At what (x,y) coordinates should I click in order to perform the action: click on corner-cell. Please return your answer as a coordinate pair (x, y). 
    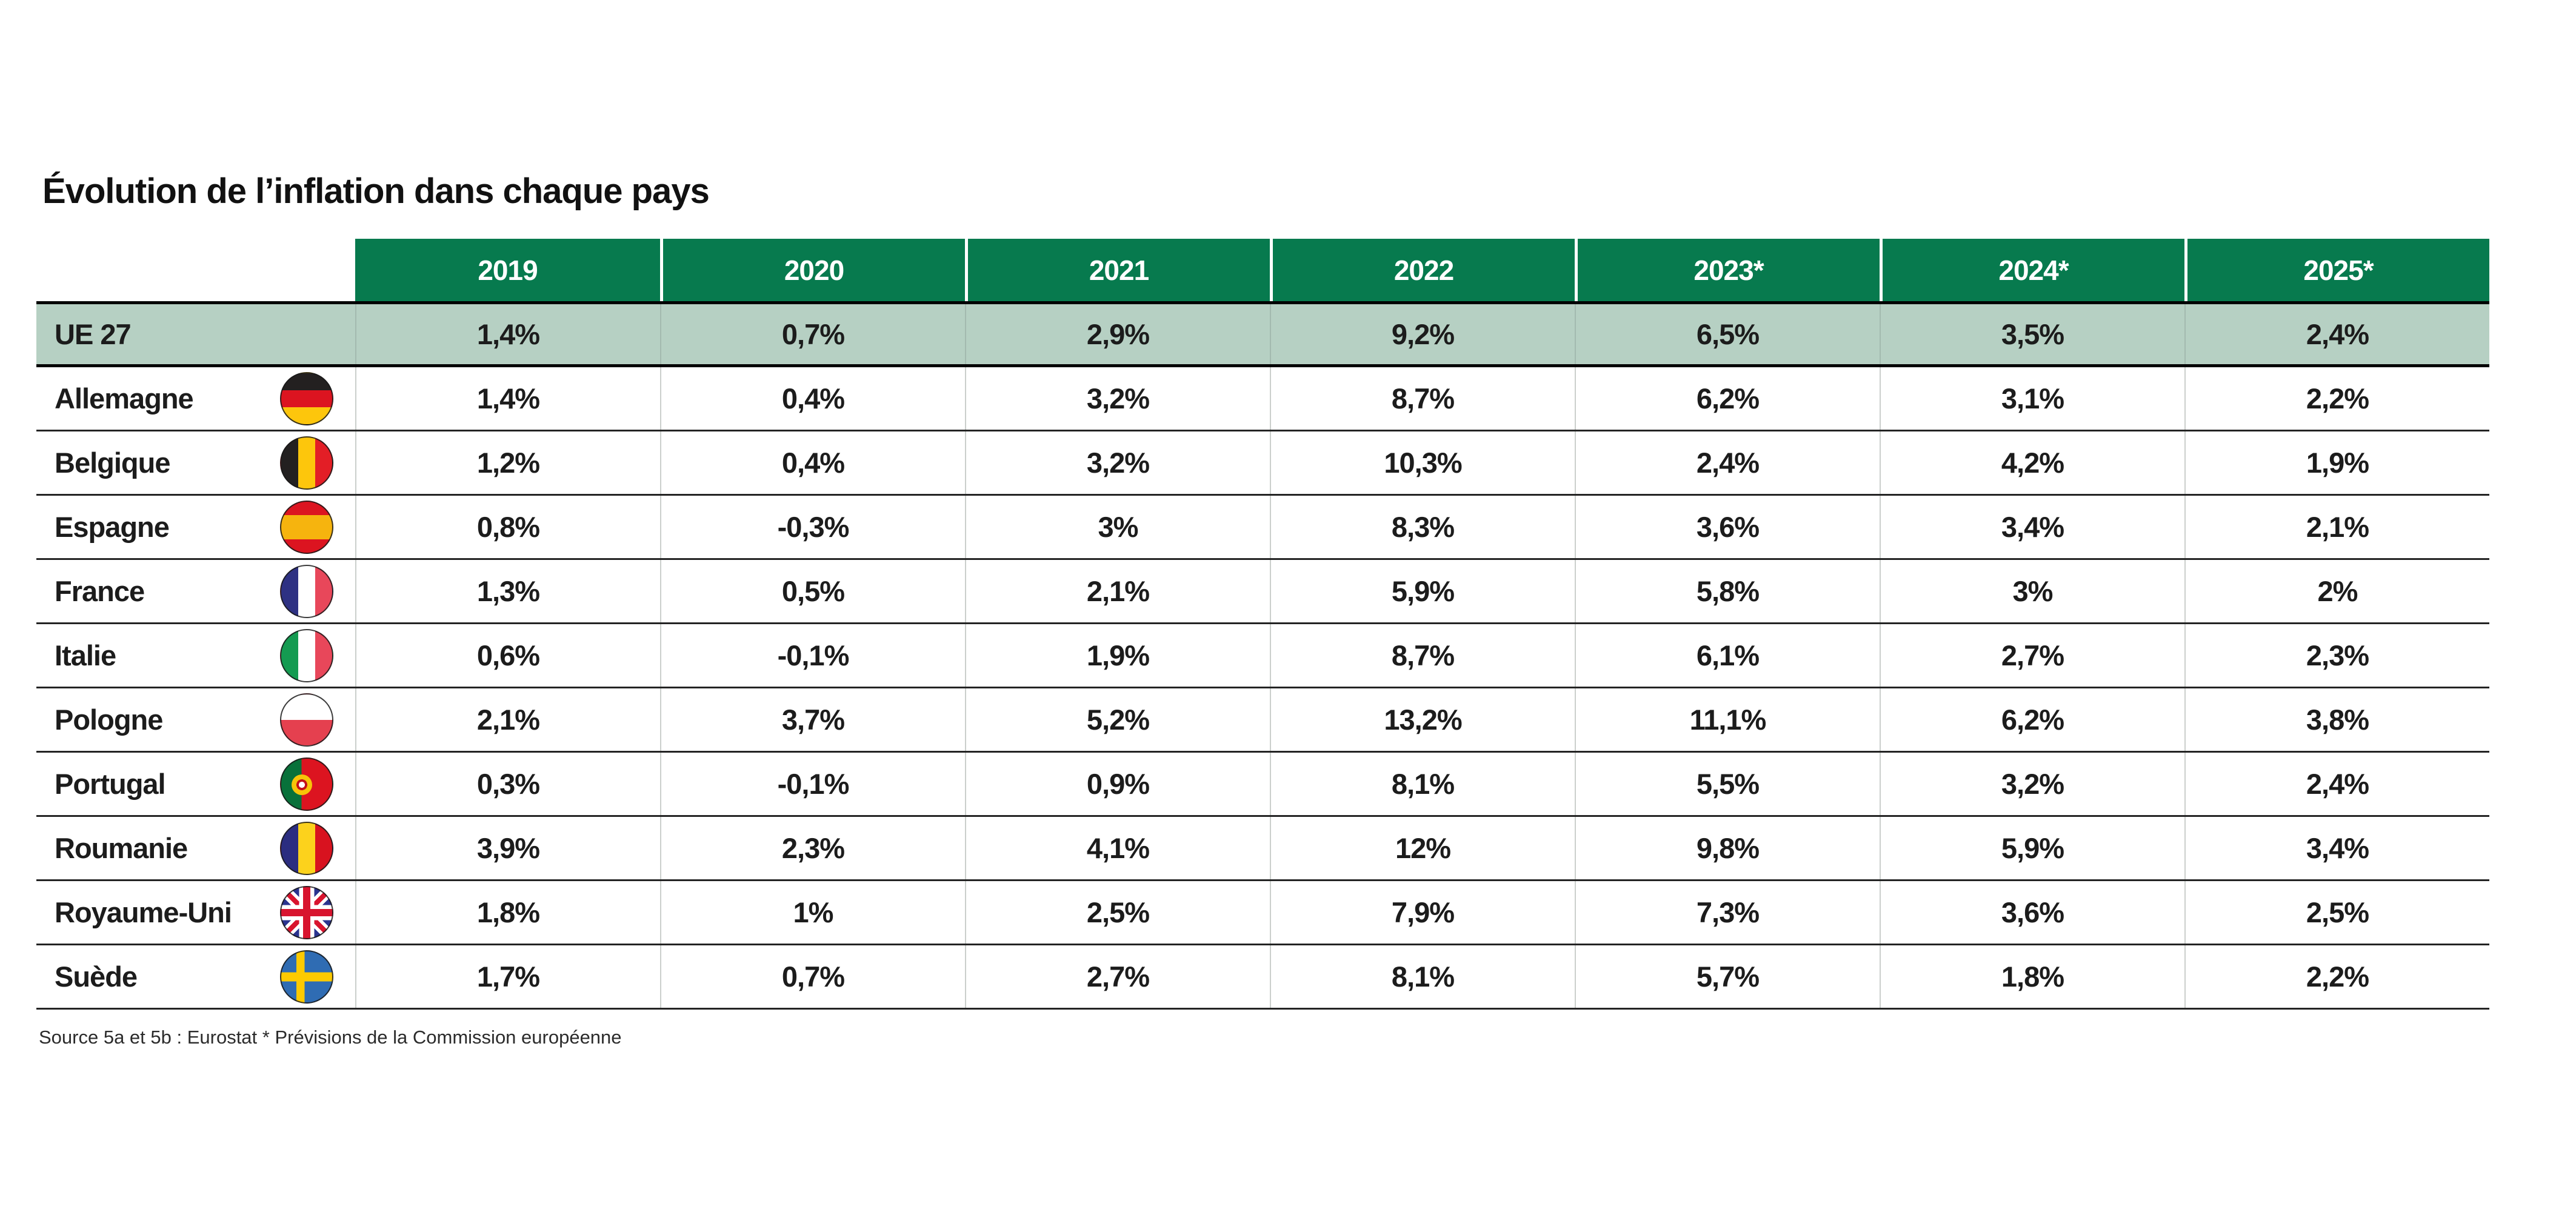
    Looking at the image, I should click on (196, 270).